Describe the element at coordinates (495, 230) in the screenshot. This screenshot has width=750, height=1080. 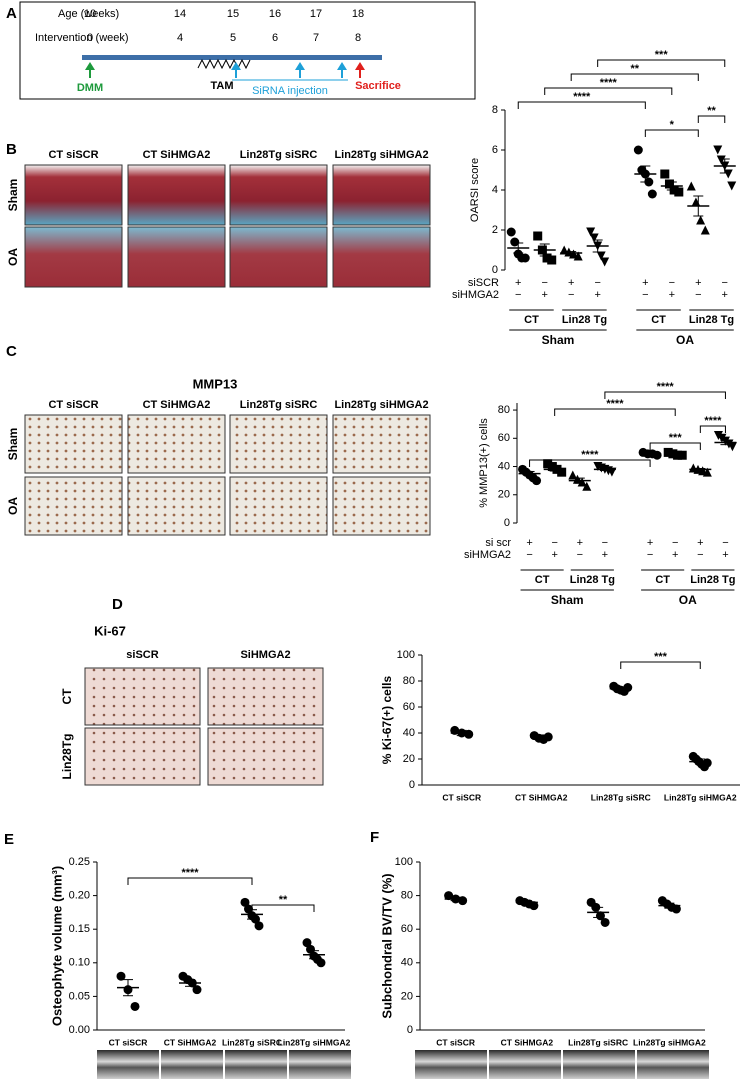
I see `y-tick-label: 2` at that location.